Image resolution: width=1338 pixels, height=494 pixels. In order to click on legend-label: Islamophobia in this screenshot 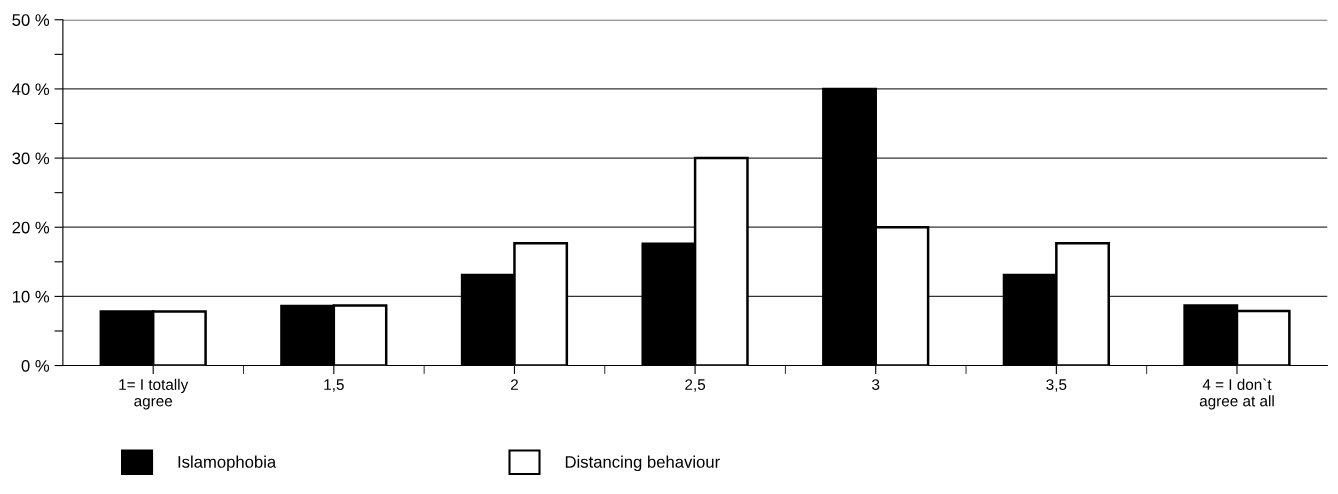, I will do `click(227, 463)`.